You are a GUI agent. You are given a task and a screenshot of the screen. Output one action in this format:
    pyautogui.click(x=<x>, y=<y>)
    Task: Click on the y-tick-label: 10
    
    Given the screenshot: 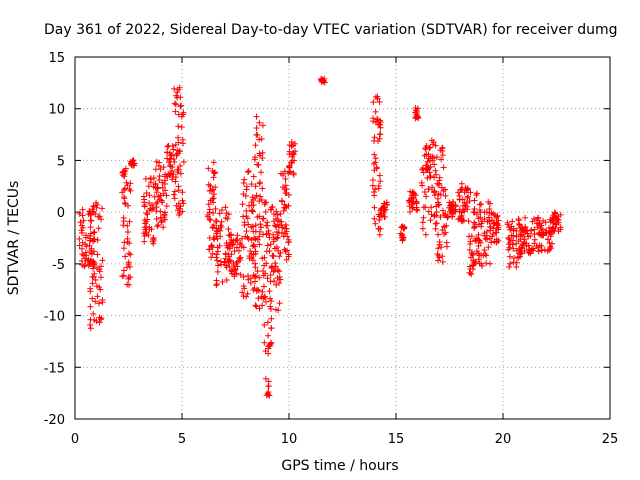 What is the action you would take?
    pyautogui.click(x=56, y=110)
    